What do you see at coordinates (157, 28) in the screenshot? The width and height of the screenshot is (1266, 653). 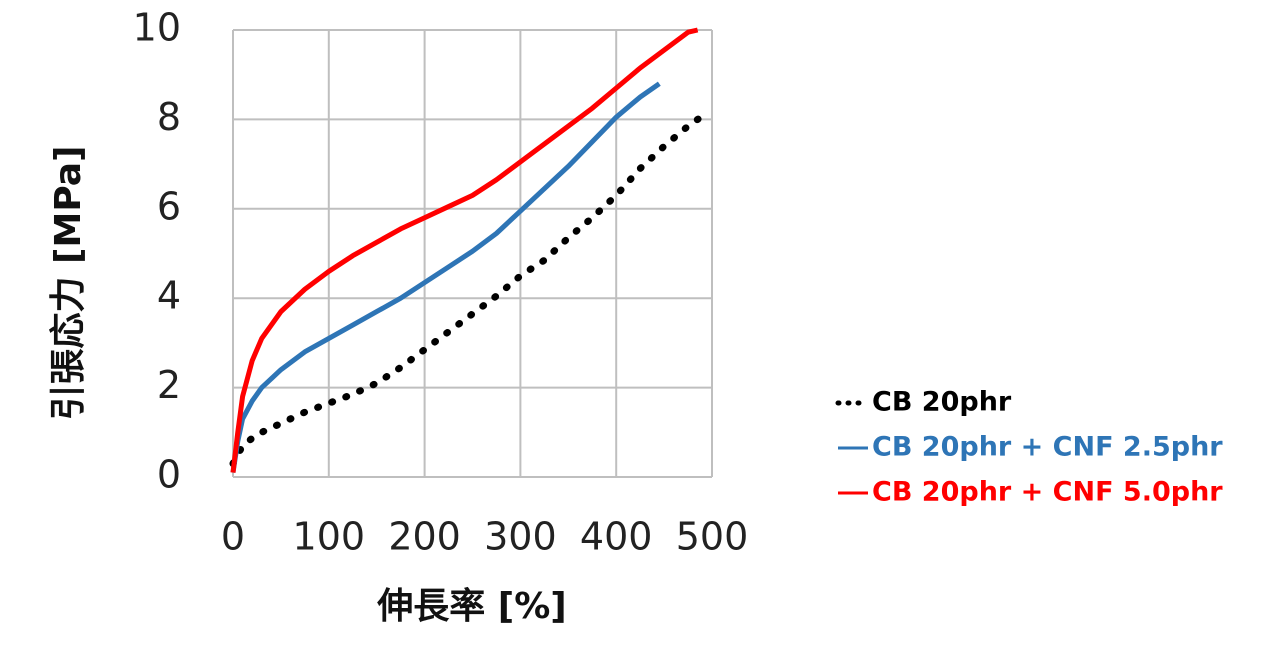 I see `y-tick-label: 10` at bounding box center [157, 28].